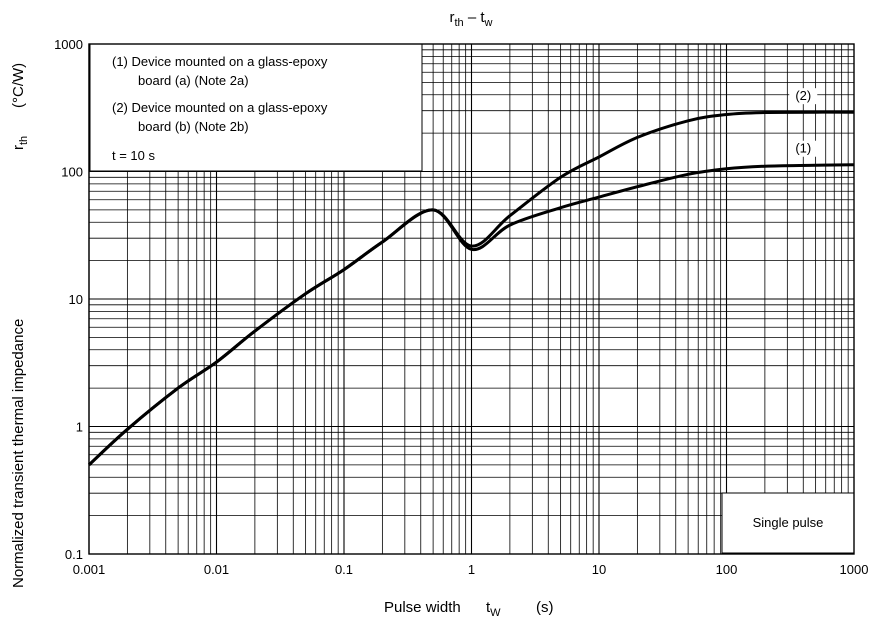 This screenshot has width=877, height=628. I want to click on y-tick-label: 1, so click(79, 427).